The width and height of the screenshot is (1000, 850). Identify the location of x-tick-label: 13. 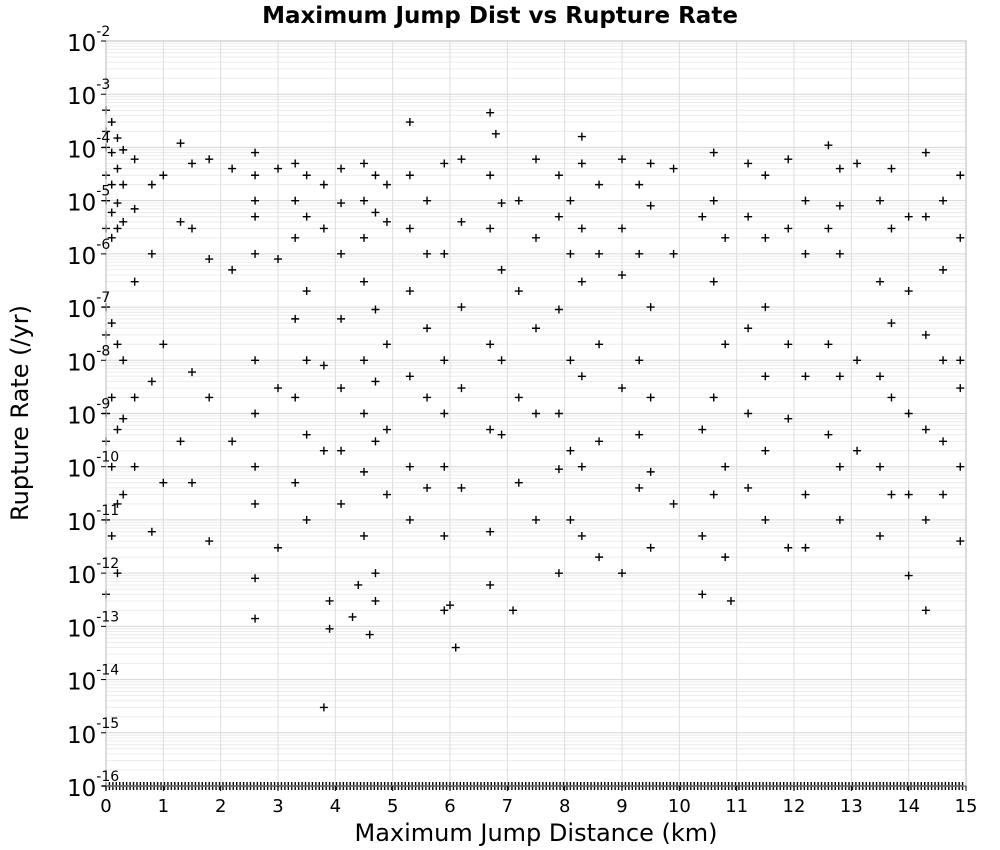
(851, 806).